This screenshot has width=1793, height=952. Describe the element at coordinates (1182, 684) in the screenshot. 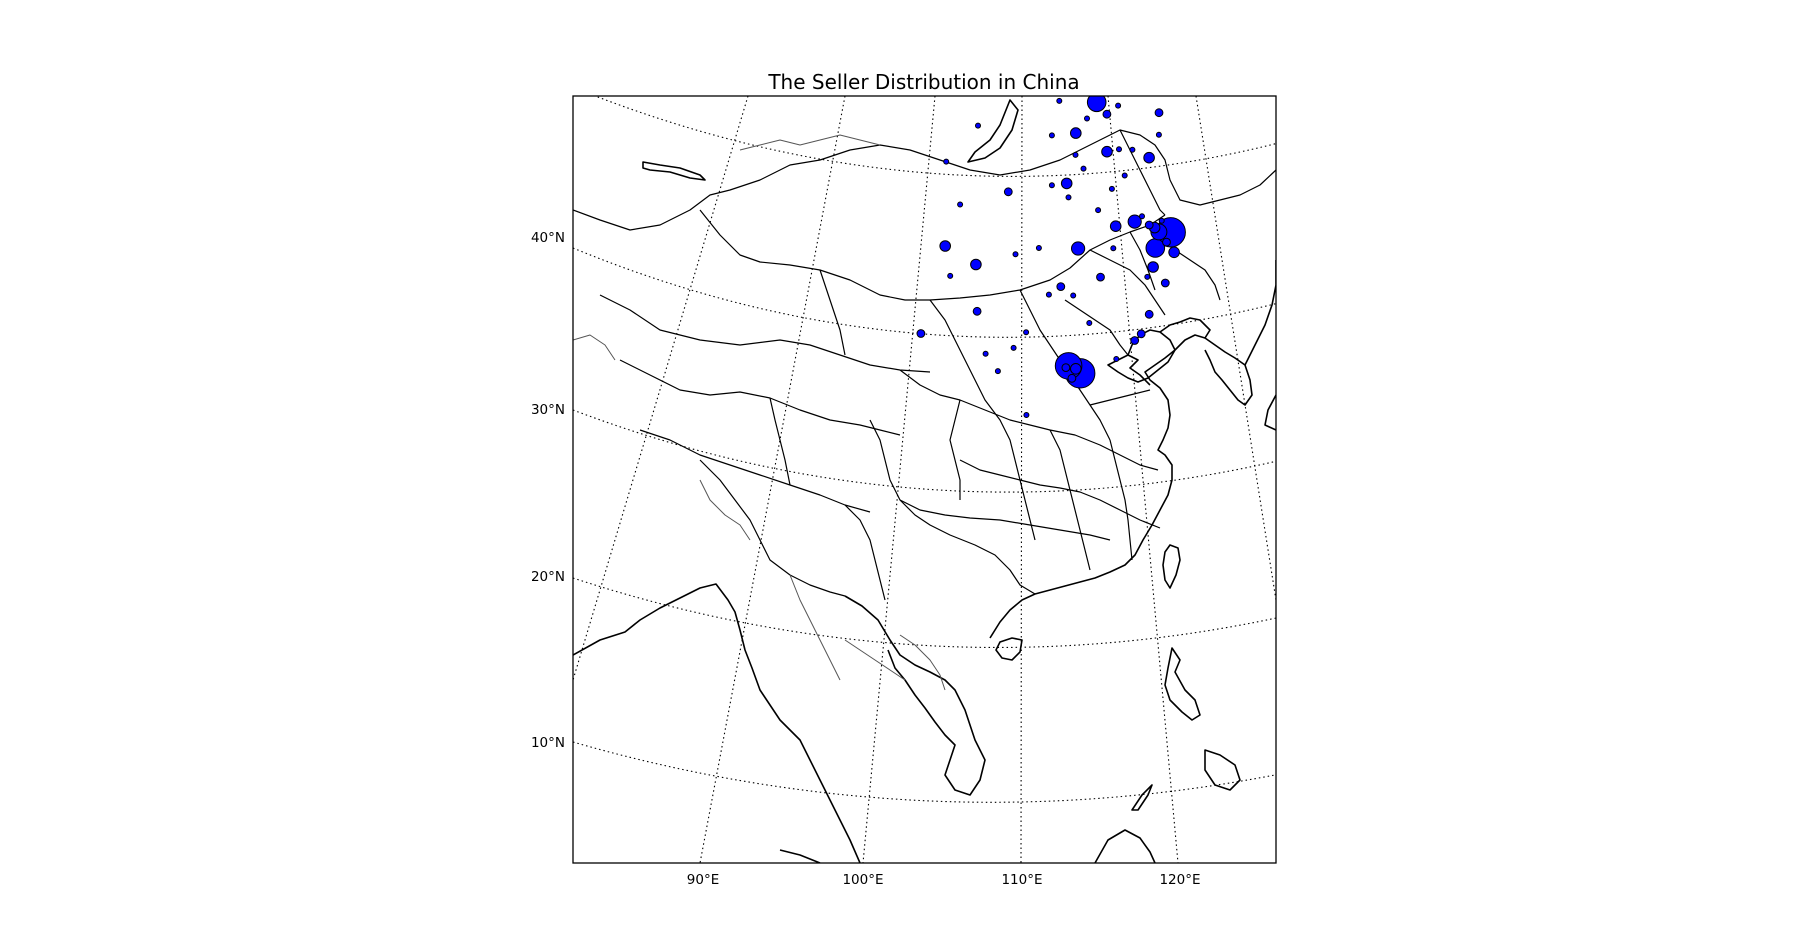

I see `coastline-philippines` at that location.